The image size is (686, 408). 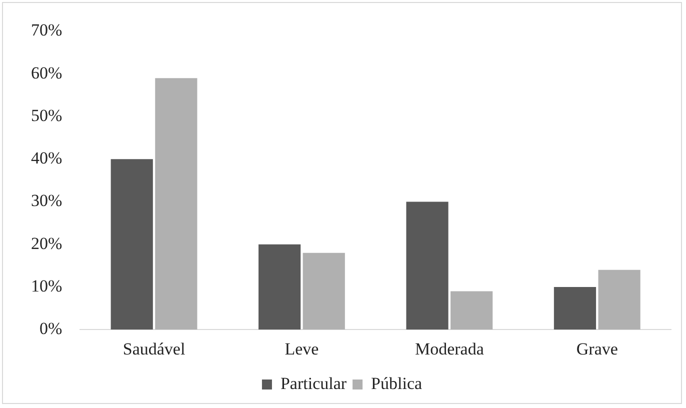 I want to click on legend-label: Particular, so click(x=313, y=383).